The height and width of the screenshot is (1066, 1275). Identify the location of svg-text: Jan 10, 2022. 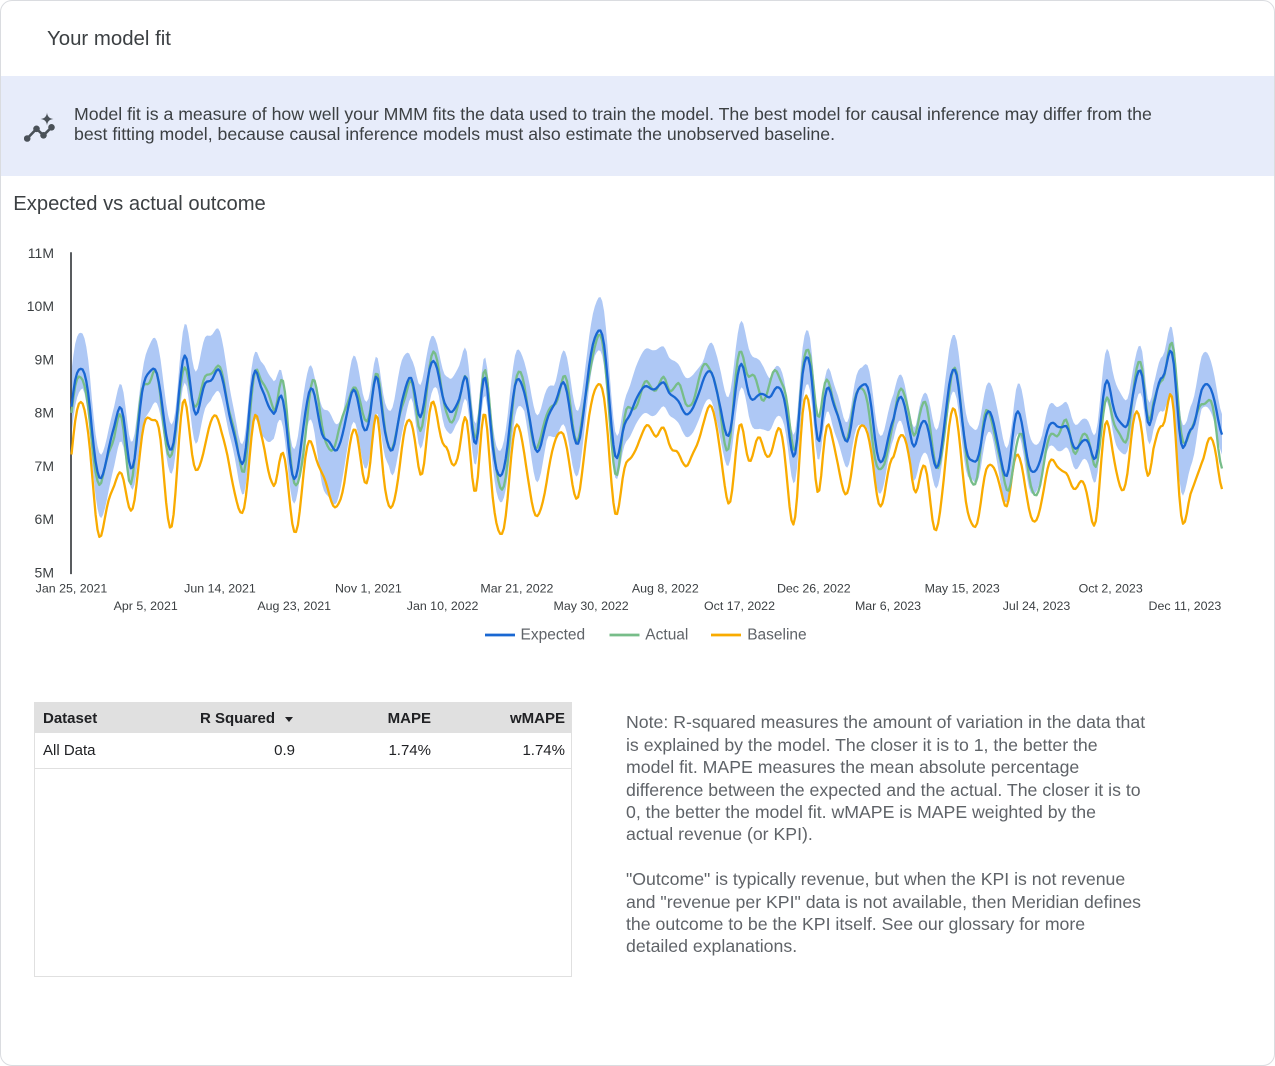
(443, 606).